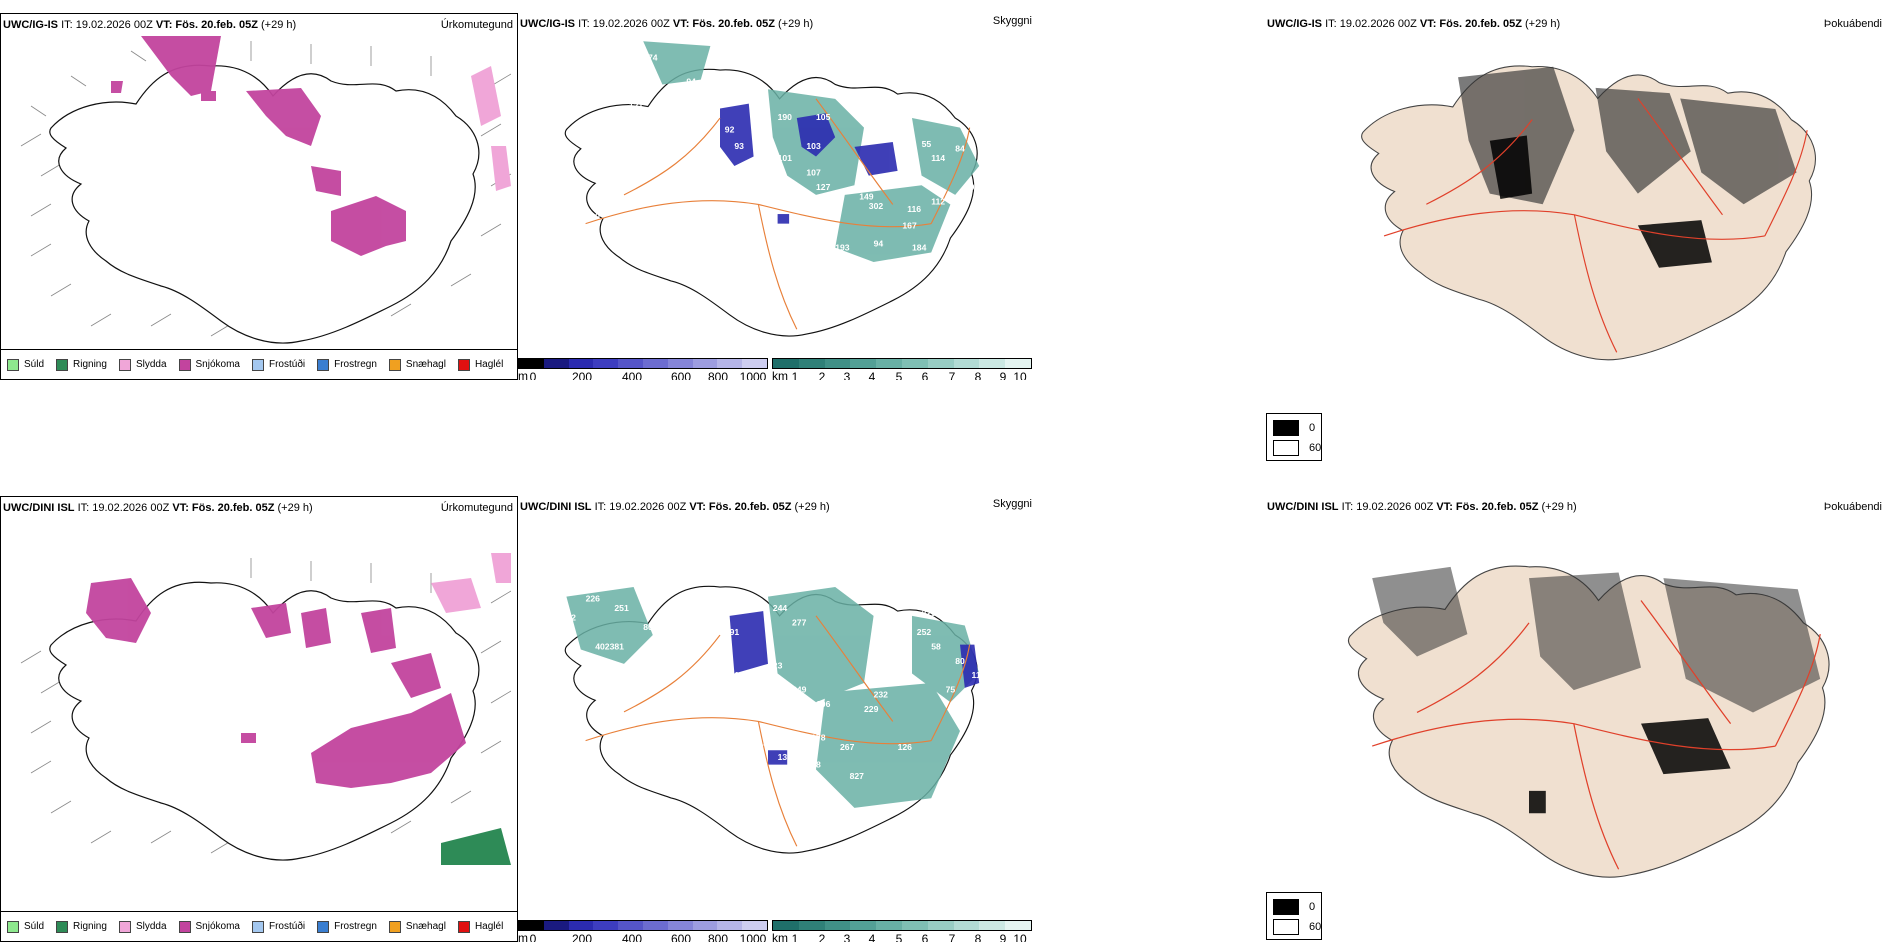  I want to click on ceiling-label: 188, so click(914, 261).